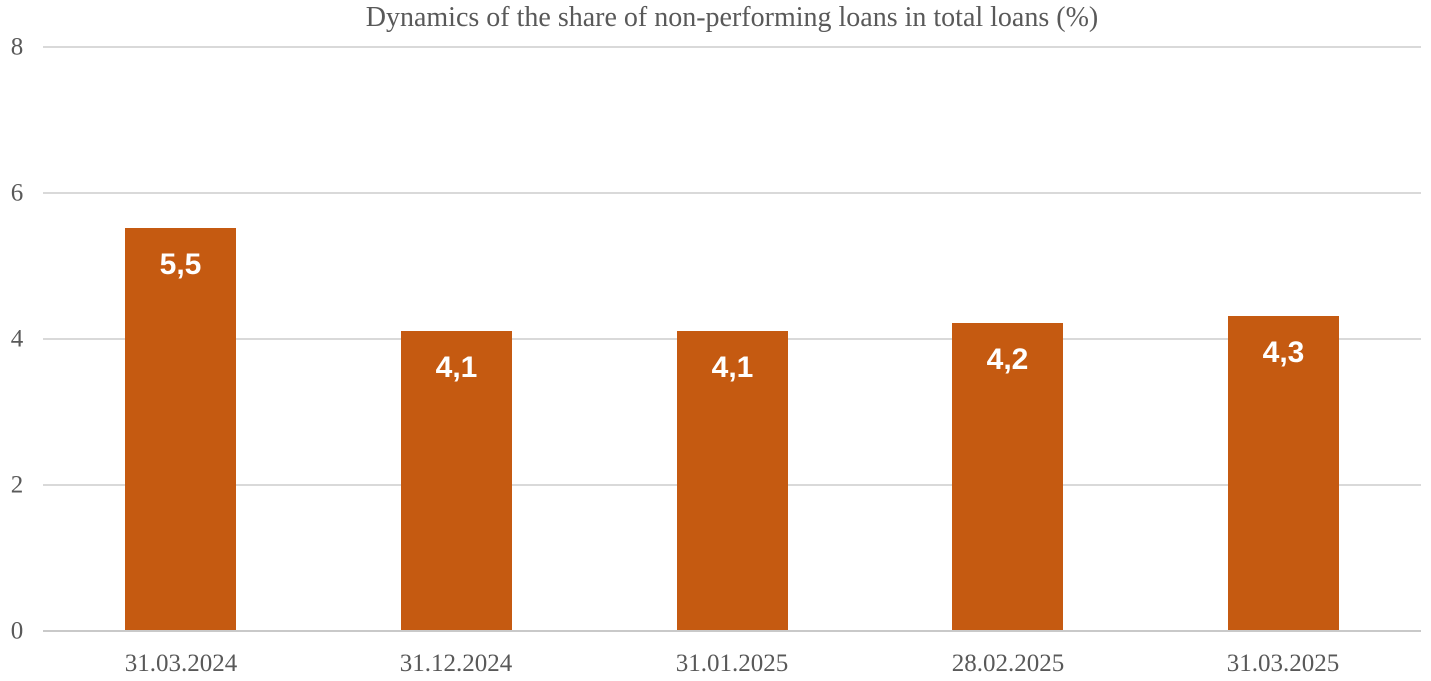 This screenshot has width=1431, height=681. What do you see at coordinates (181, 663) in the screenshot?
I see `x-axis-category-label: 31.03.2024` at bounding box center [181, 663].